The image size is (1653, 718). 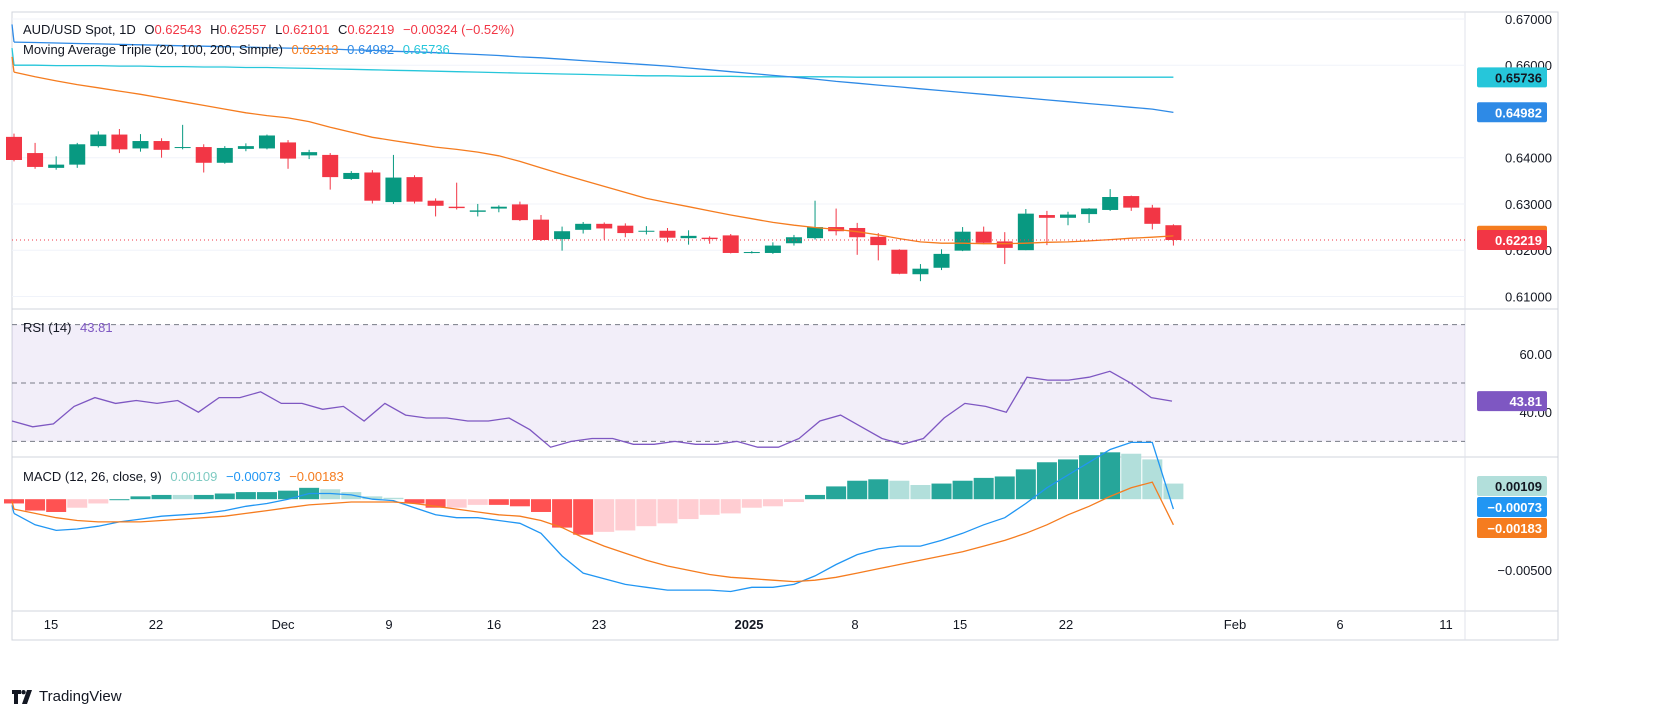 What do you see at coordinates (47, 327) in the screenshot?
I see `rsi-label: RSI (14)` at bounding box center [47, 327].